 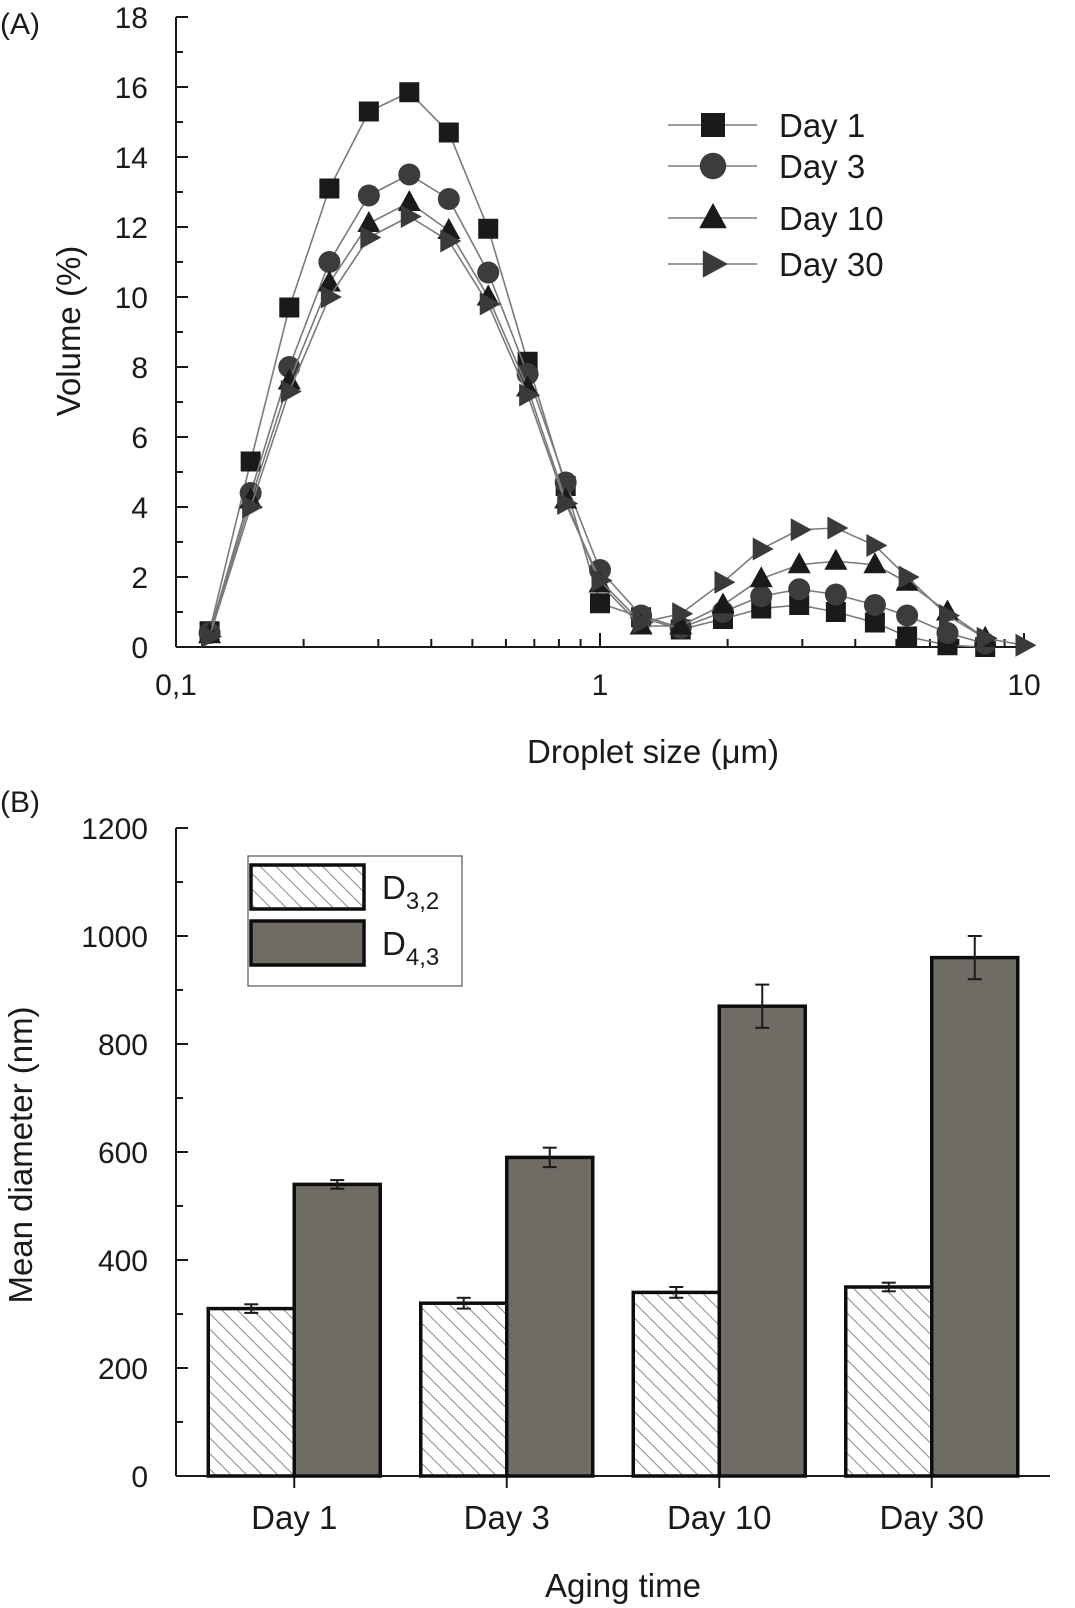 I want to click on y-axis-title: Volume (%), so click(x=68, y=331).